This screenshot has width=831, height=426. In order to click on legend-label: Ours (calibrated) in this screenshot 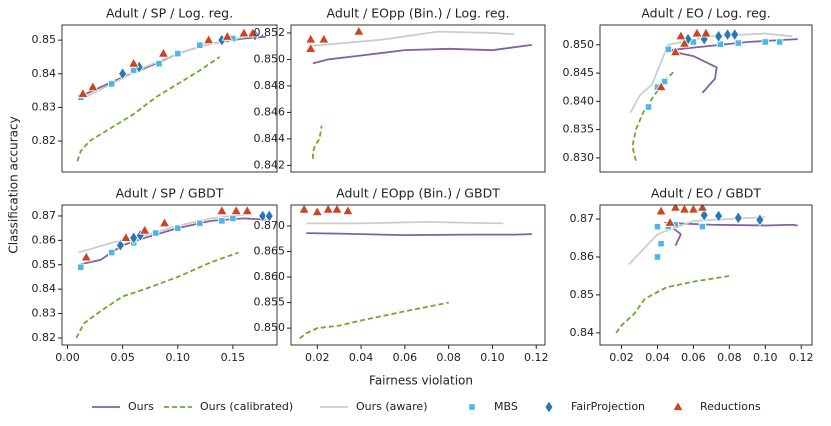, I will do `click(246, 406)`.